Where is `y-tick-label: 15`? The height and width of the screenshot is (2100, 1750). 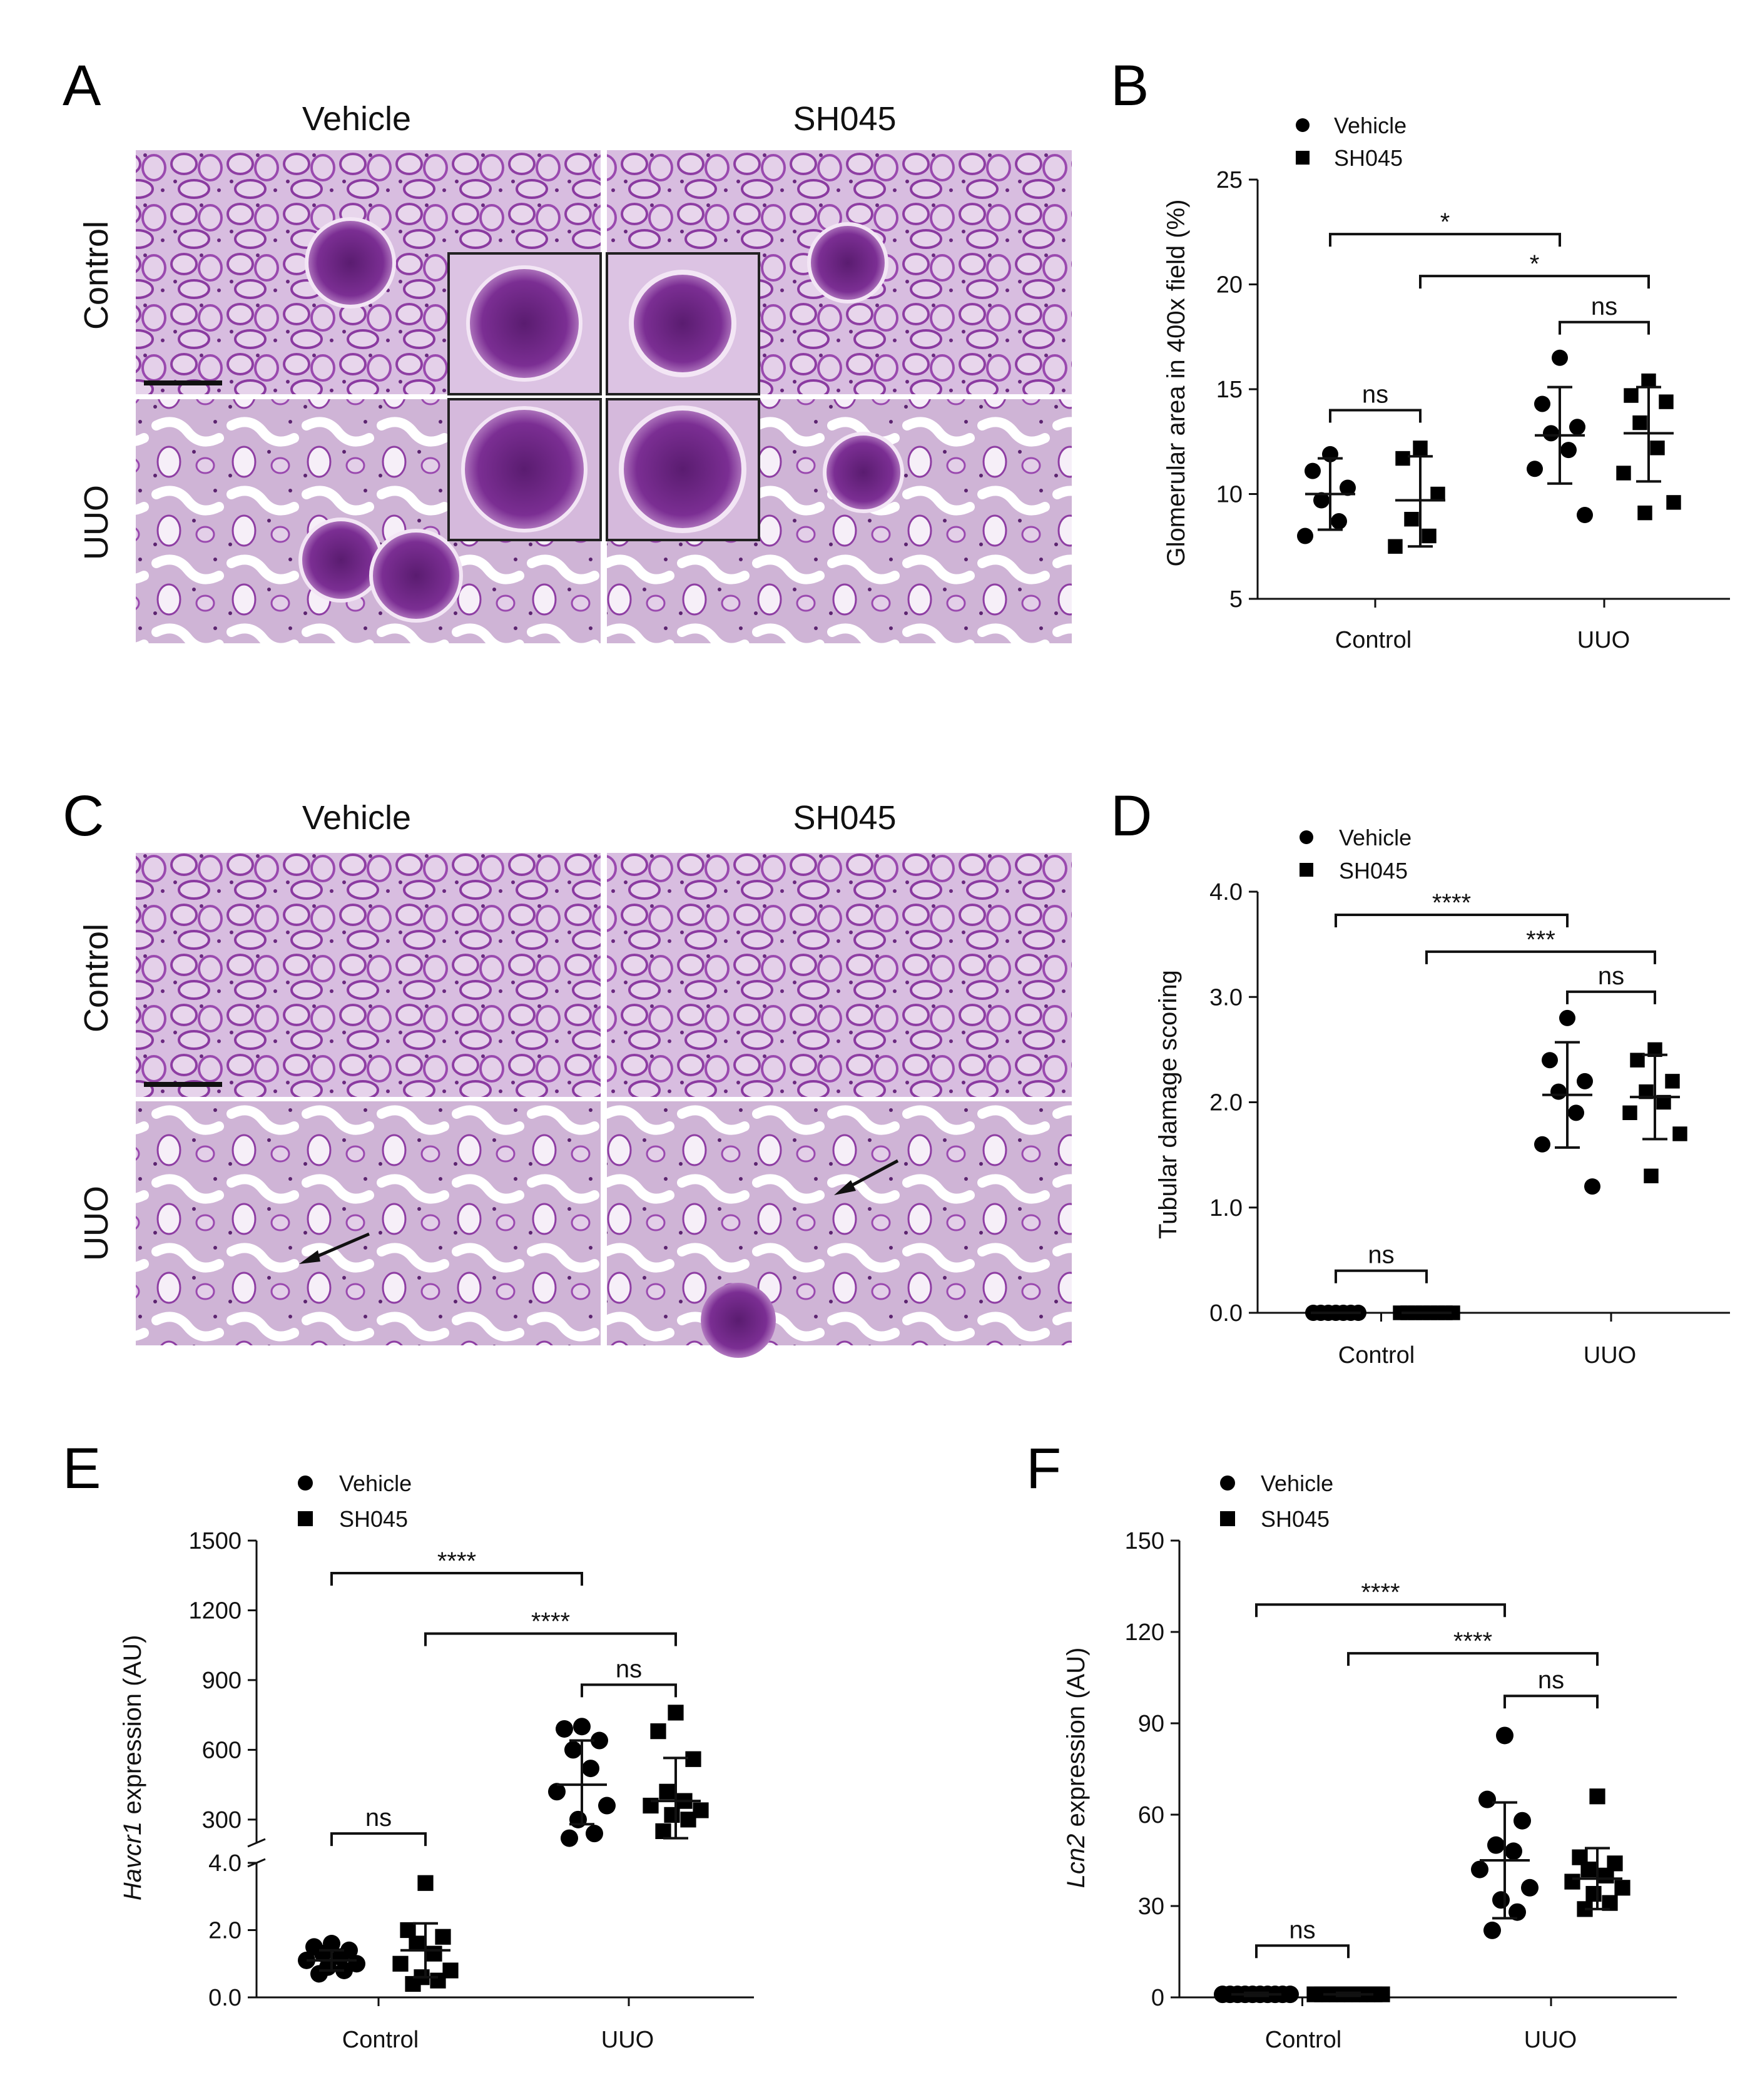
y-tick-label: 15 is located at coordinates (1229, 390).